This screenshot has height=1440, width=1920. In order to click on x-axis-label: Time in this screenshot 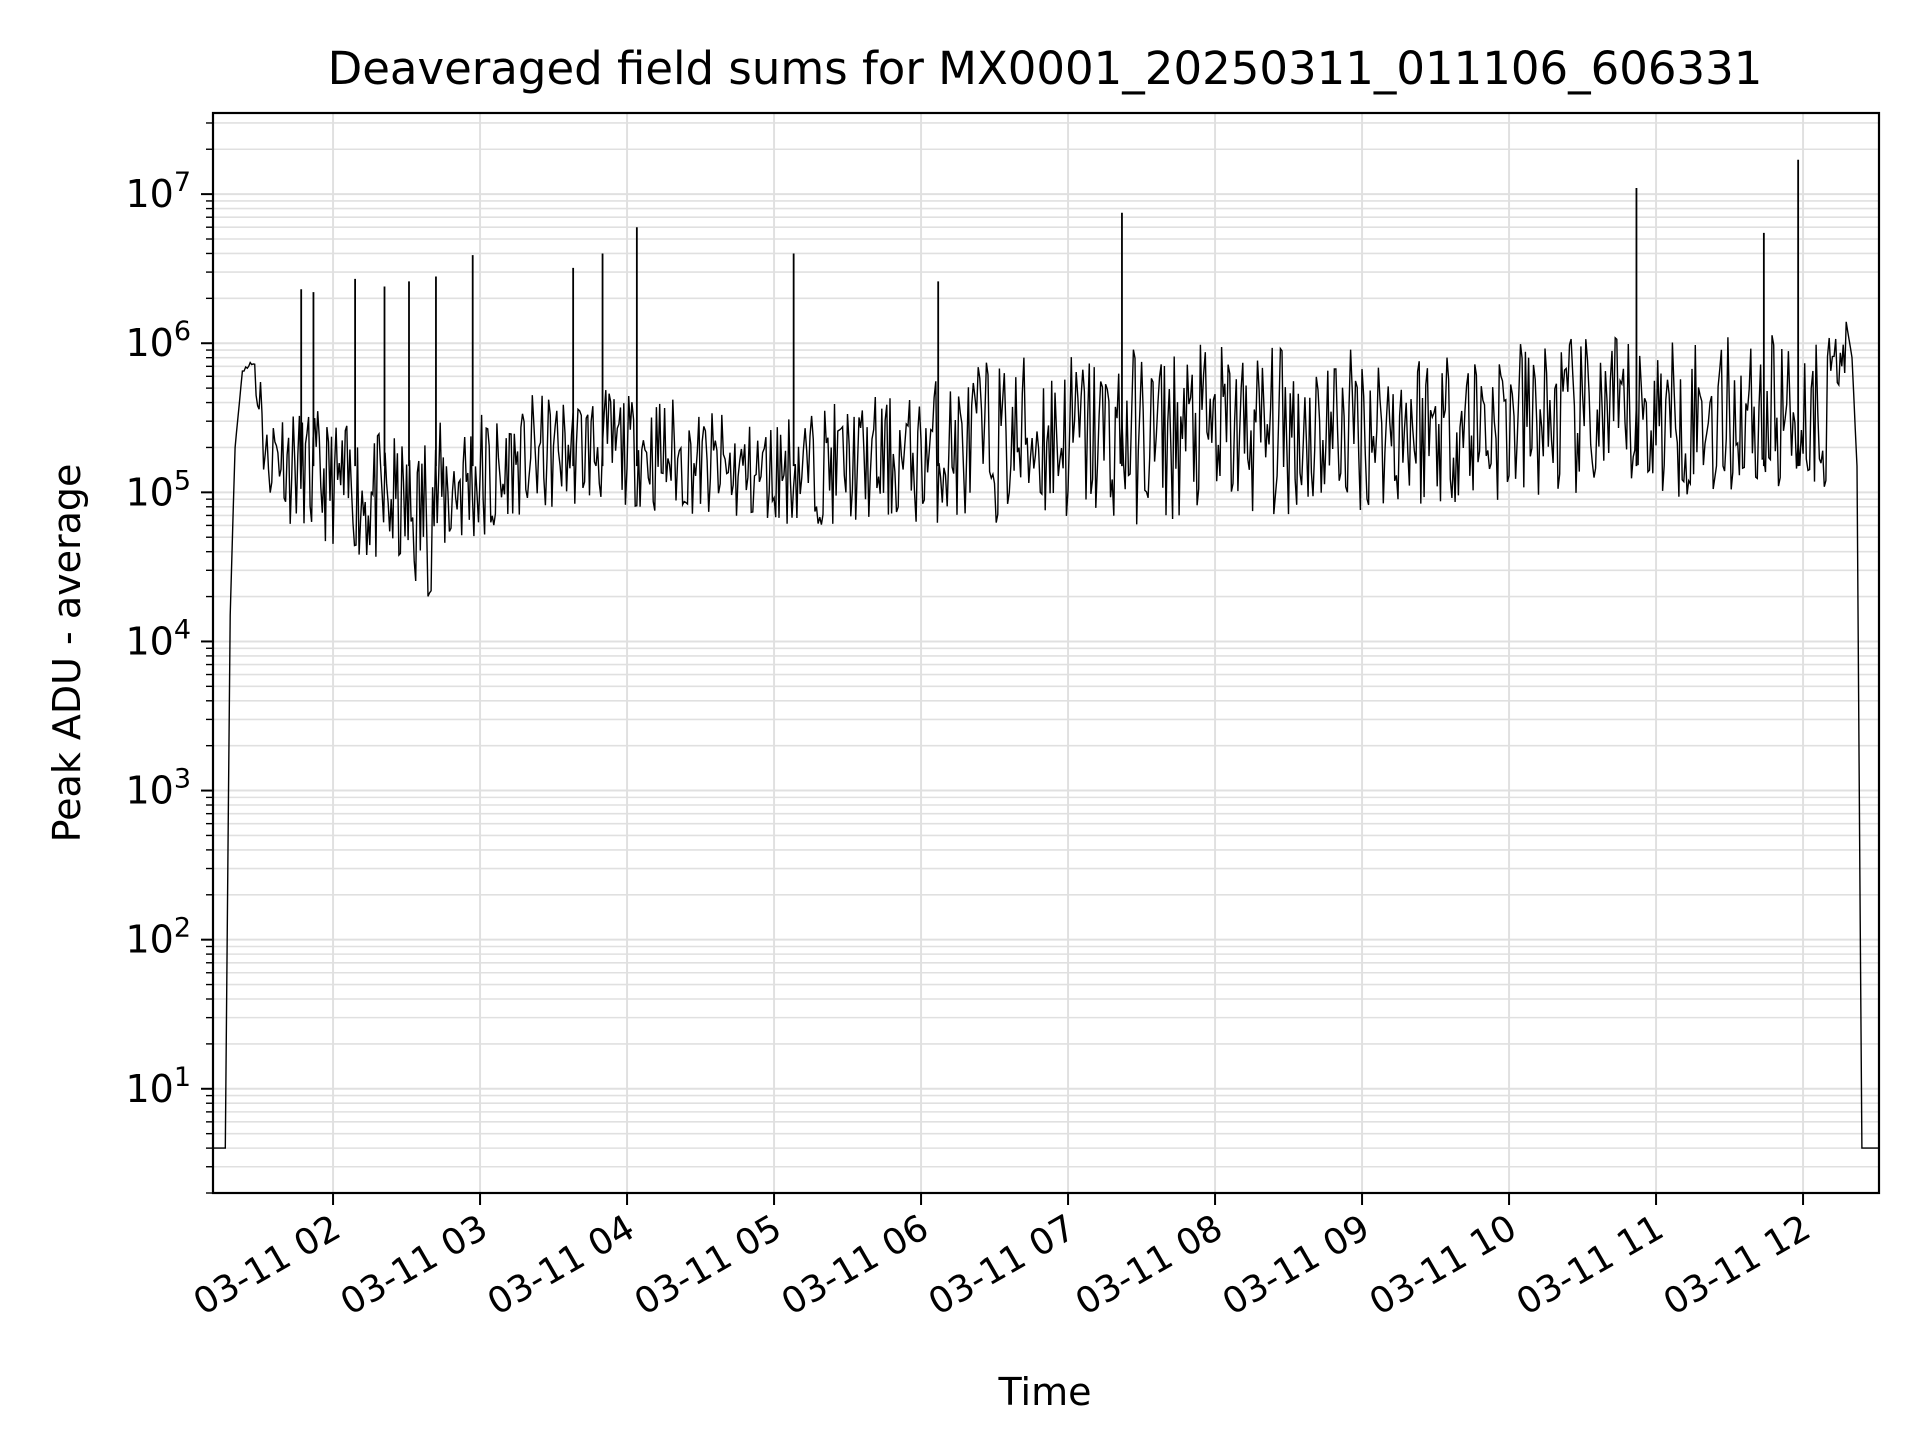, I will do `click(1045, 1392)`.